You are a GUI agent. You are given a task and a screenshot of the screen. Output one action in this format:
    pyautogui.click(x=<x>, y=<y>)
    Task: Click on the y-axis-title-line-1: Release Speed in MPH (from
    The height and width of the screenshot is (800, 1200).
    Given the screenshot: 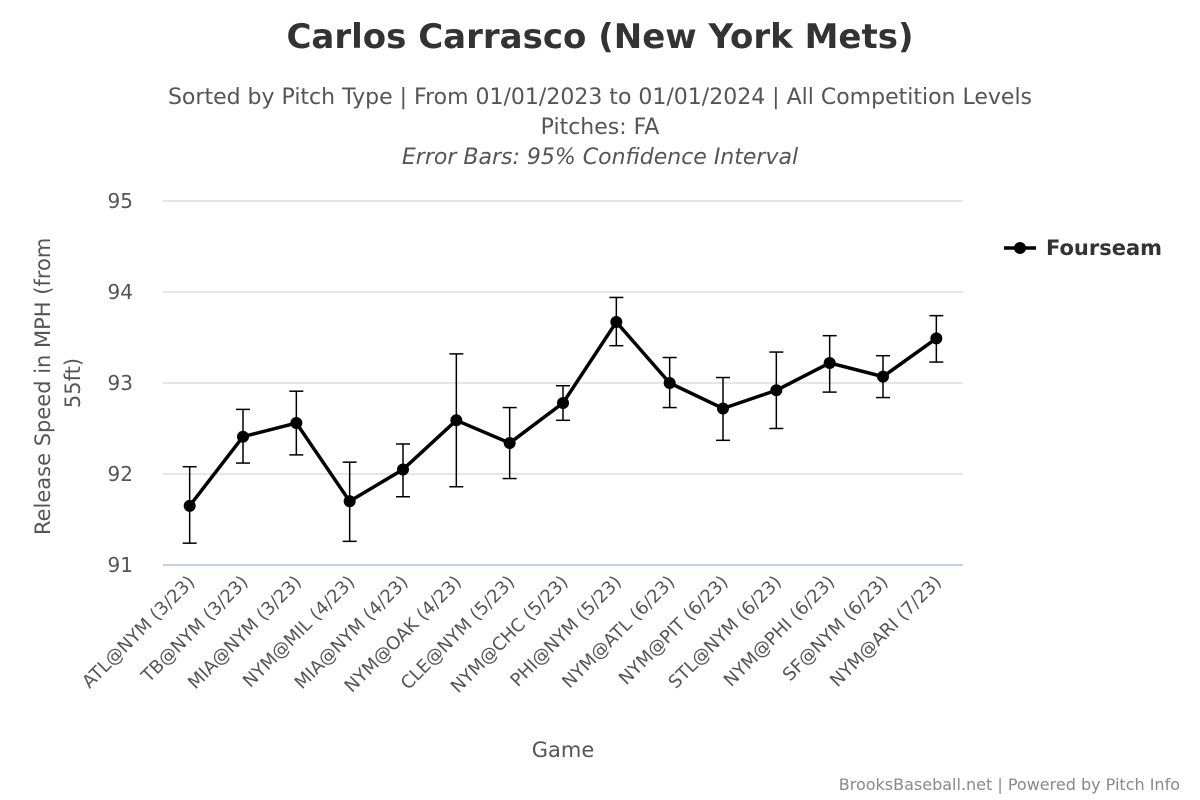 What is the action you would take?
    pyautogui.click(x=43, y=386)
    